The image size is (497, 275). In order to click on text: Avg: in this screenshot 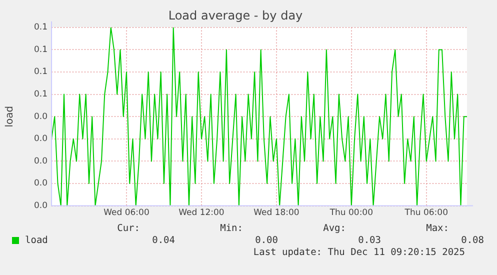, I will do `click(334, 228)`.